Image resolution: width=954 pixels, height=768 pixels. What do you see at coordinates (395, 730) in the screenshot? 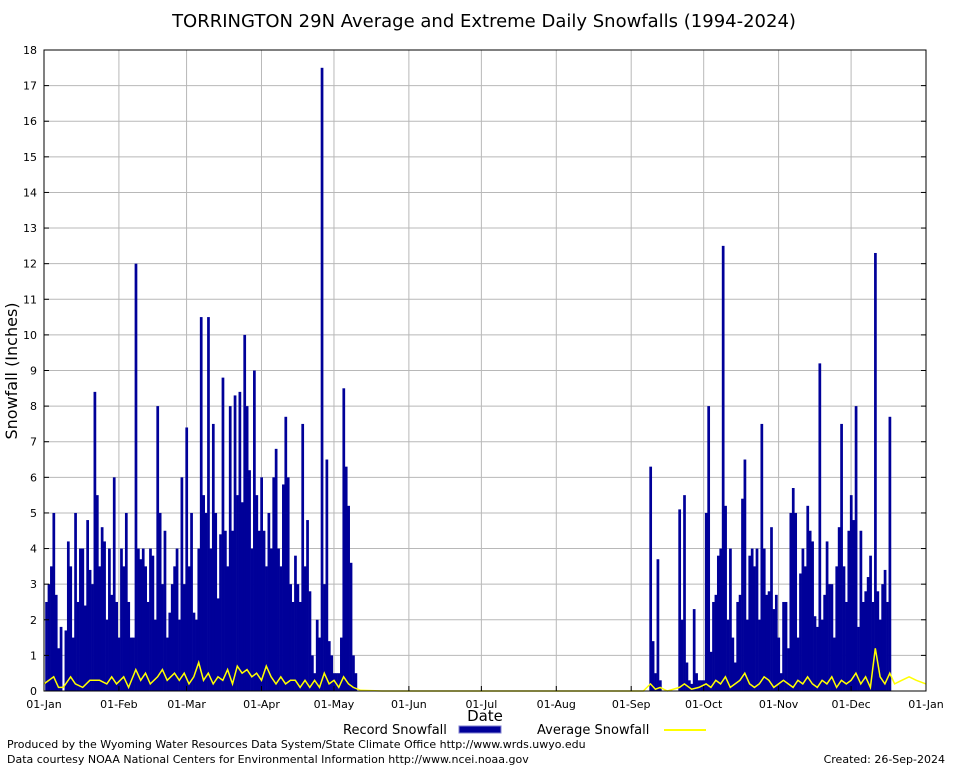
I see `legend-record-label: Record Snowfall` at bounding box center [395, 730].